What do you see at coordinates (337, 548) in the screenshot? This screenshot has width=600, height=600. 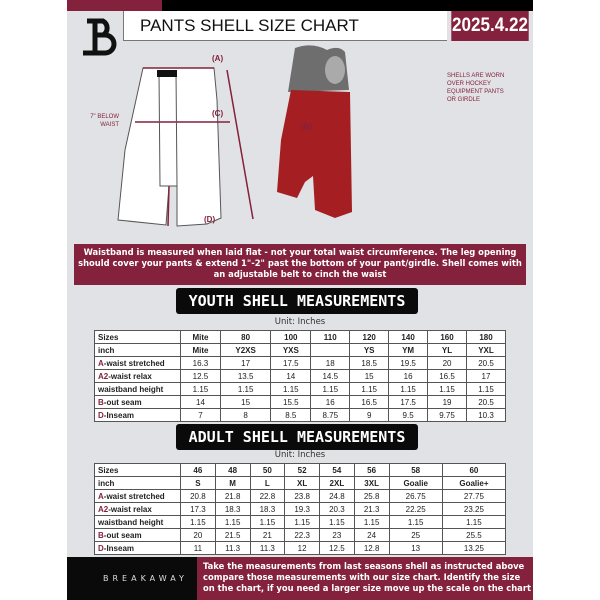 I see `table-cell: 12.5` at bounding box center [337, 548].